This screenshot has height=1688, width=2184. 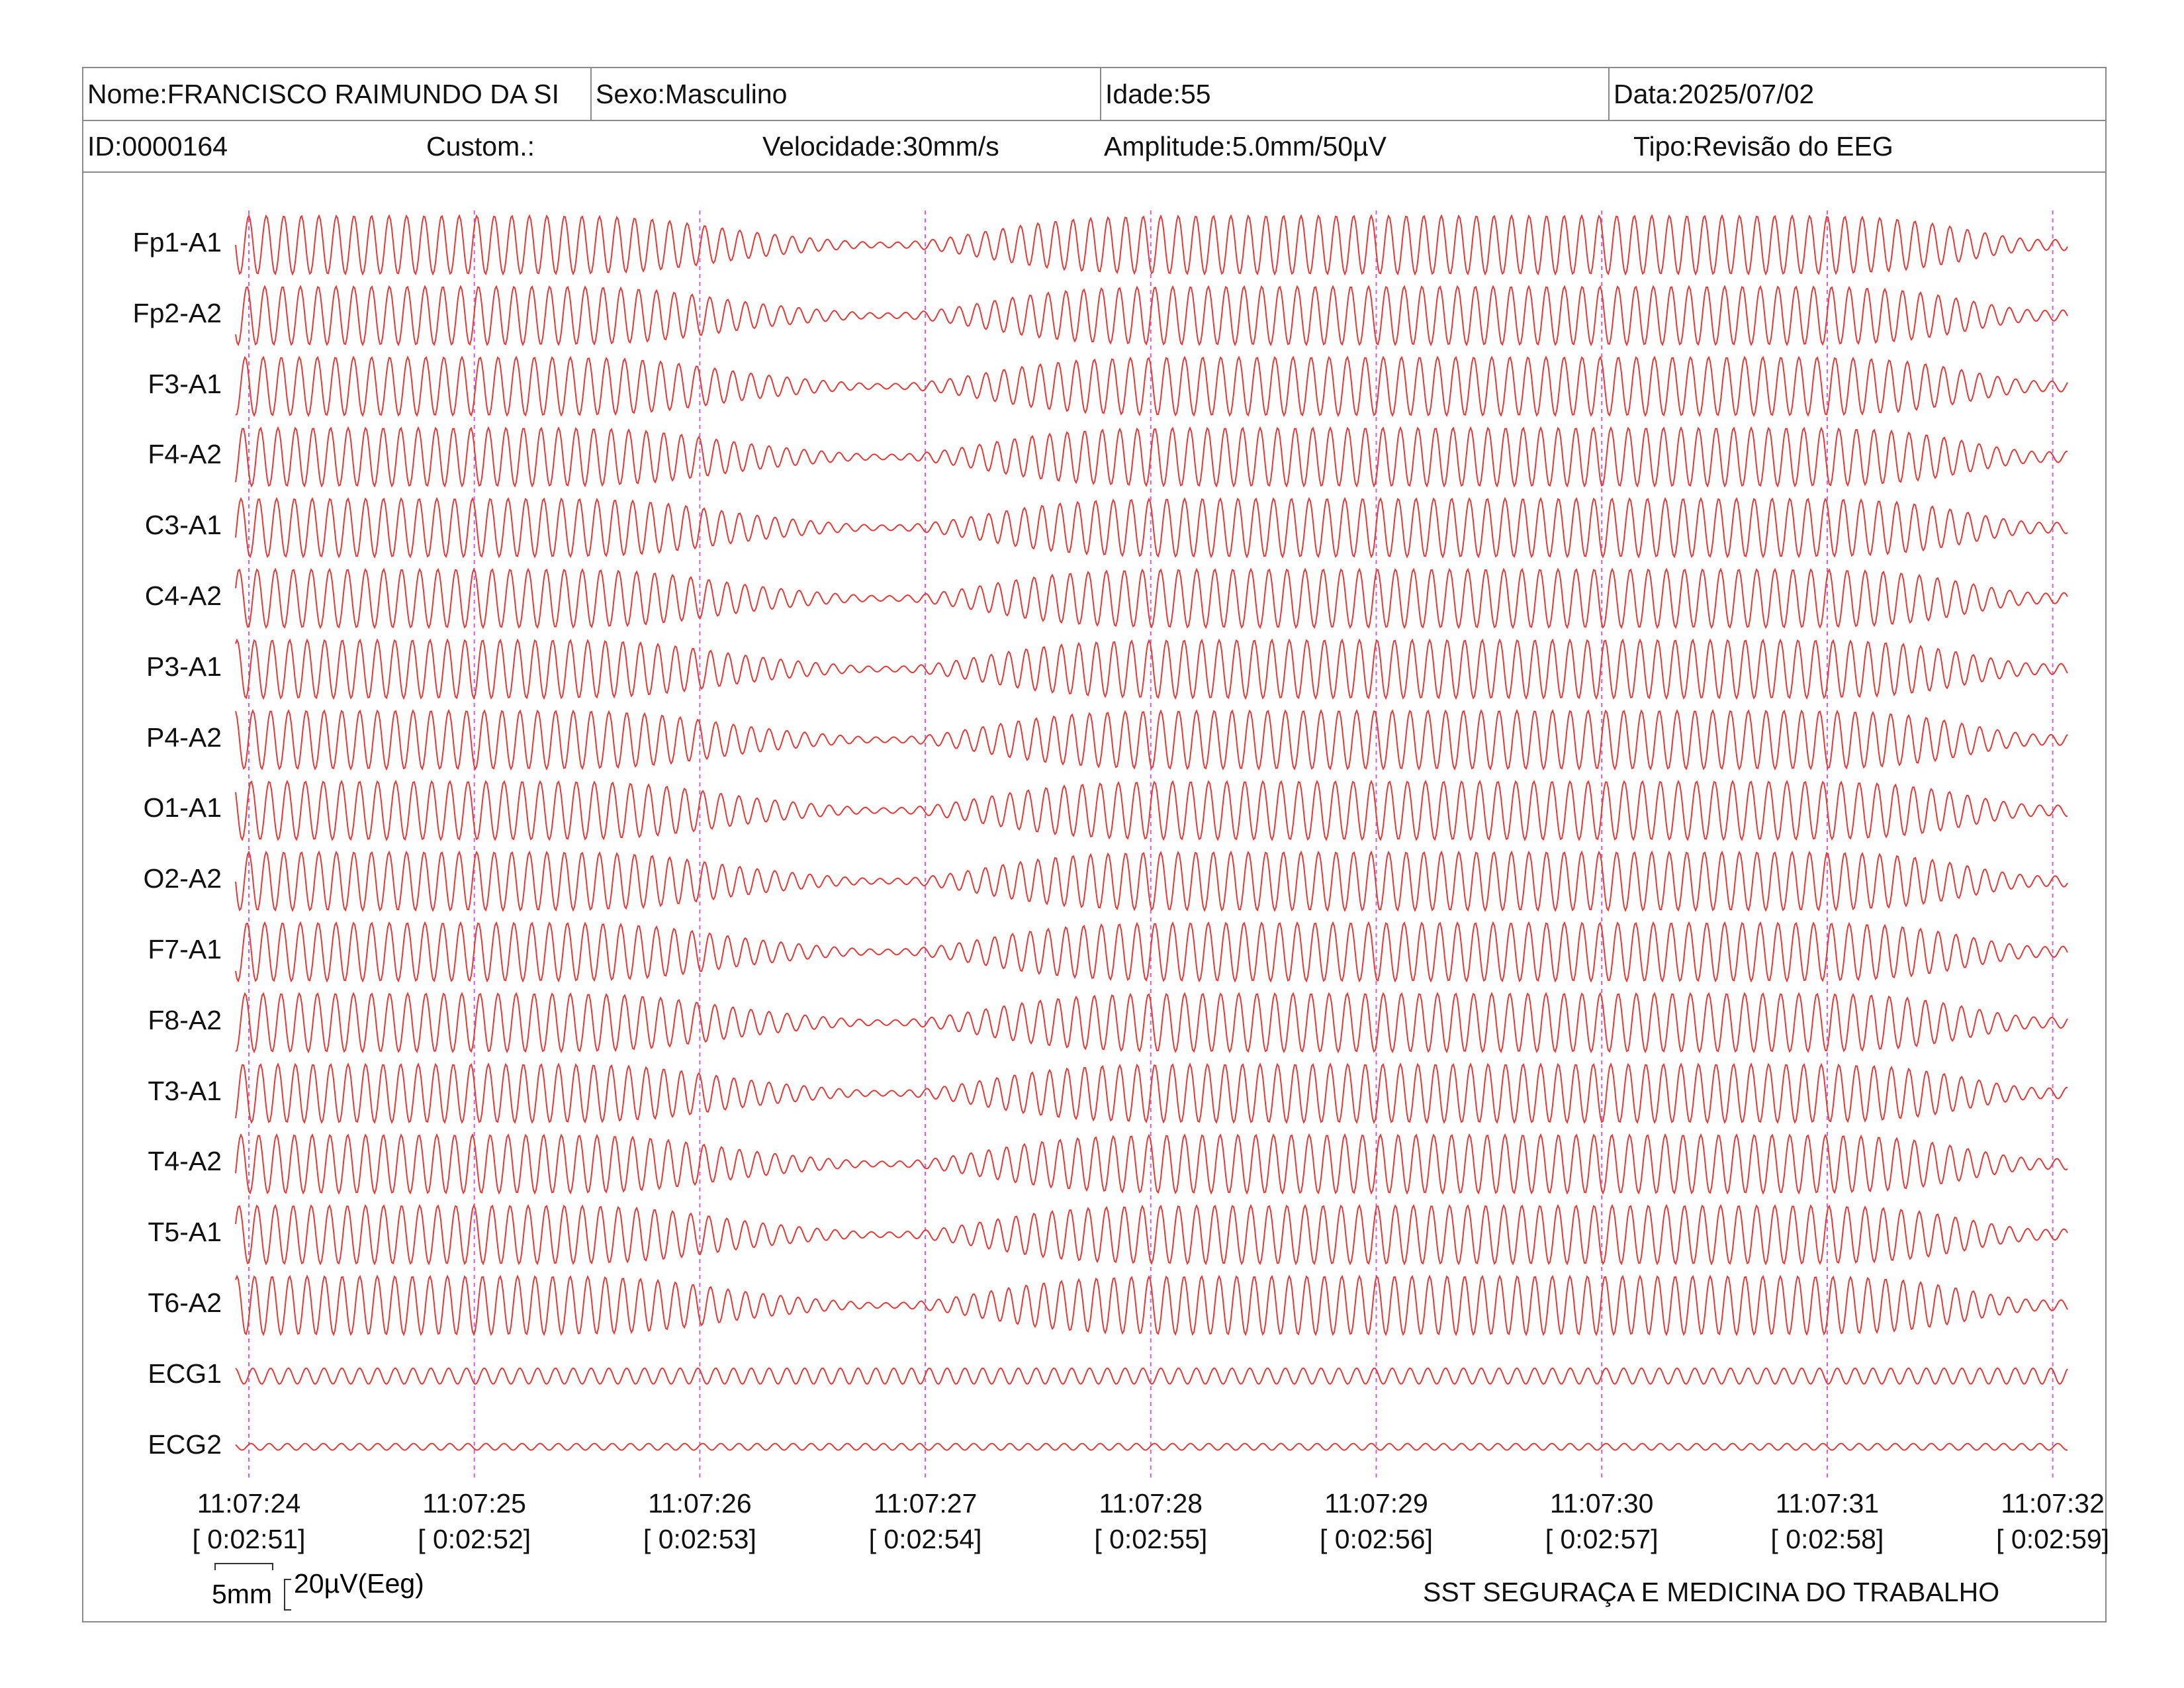 I want to click on channel-label: T4-A2, so click(x=185, y=1161).